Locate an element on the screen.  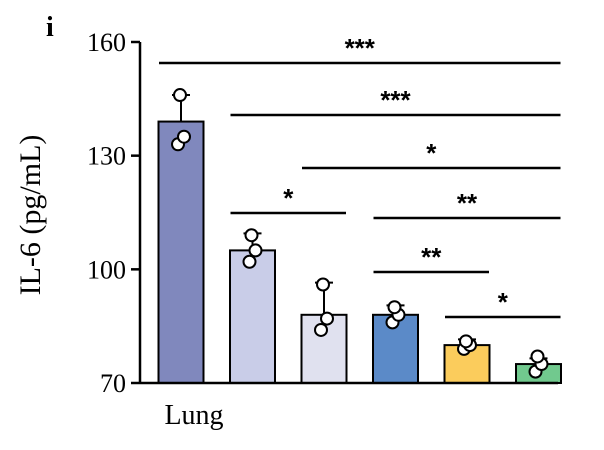
y-ticks: 70 100 130 160 is located at coordinates (113, 213).